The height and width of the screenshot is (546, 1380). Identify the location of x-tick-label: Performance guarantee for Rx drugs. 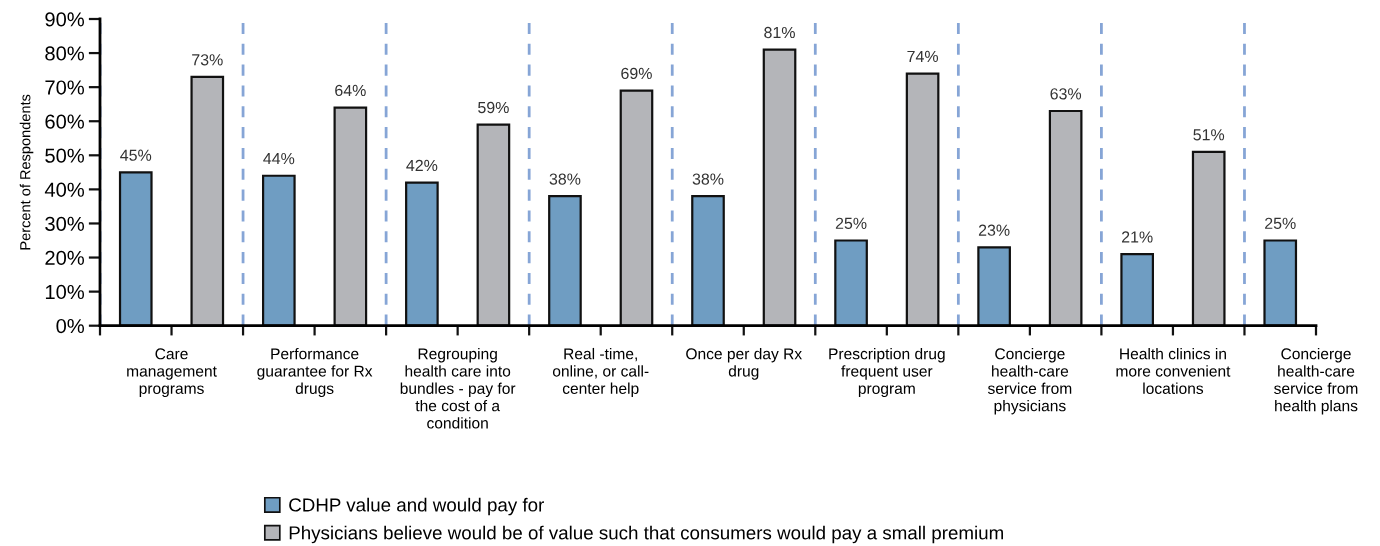
(315, 372).